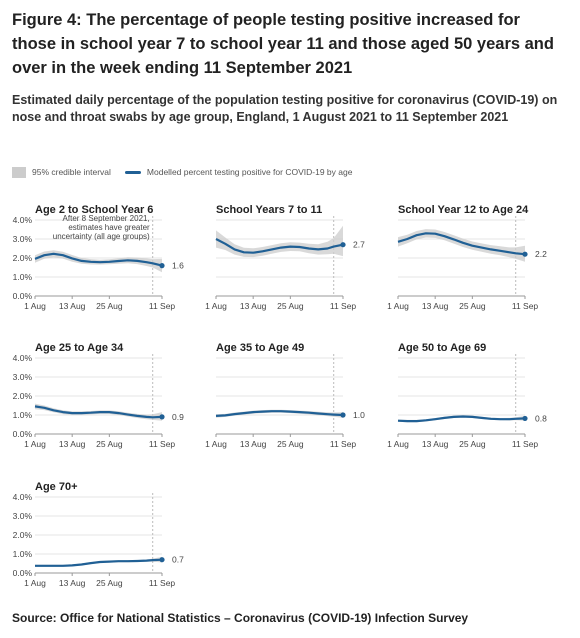 Image resolution: width=580 pixels, height=638 pixels. Describe the element at coordinates (541, 418) in the screenshot. I see `end-value-label: 0.8` at that location.